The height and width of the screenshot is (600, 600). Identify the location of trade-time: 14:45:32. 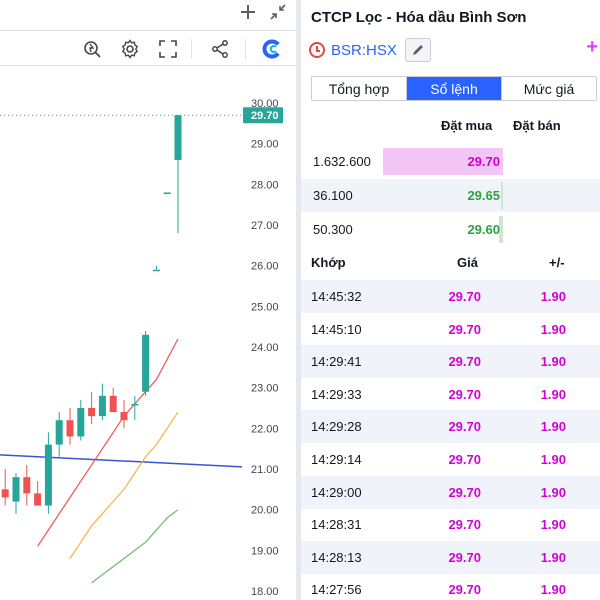
(336, 296).